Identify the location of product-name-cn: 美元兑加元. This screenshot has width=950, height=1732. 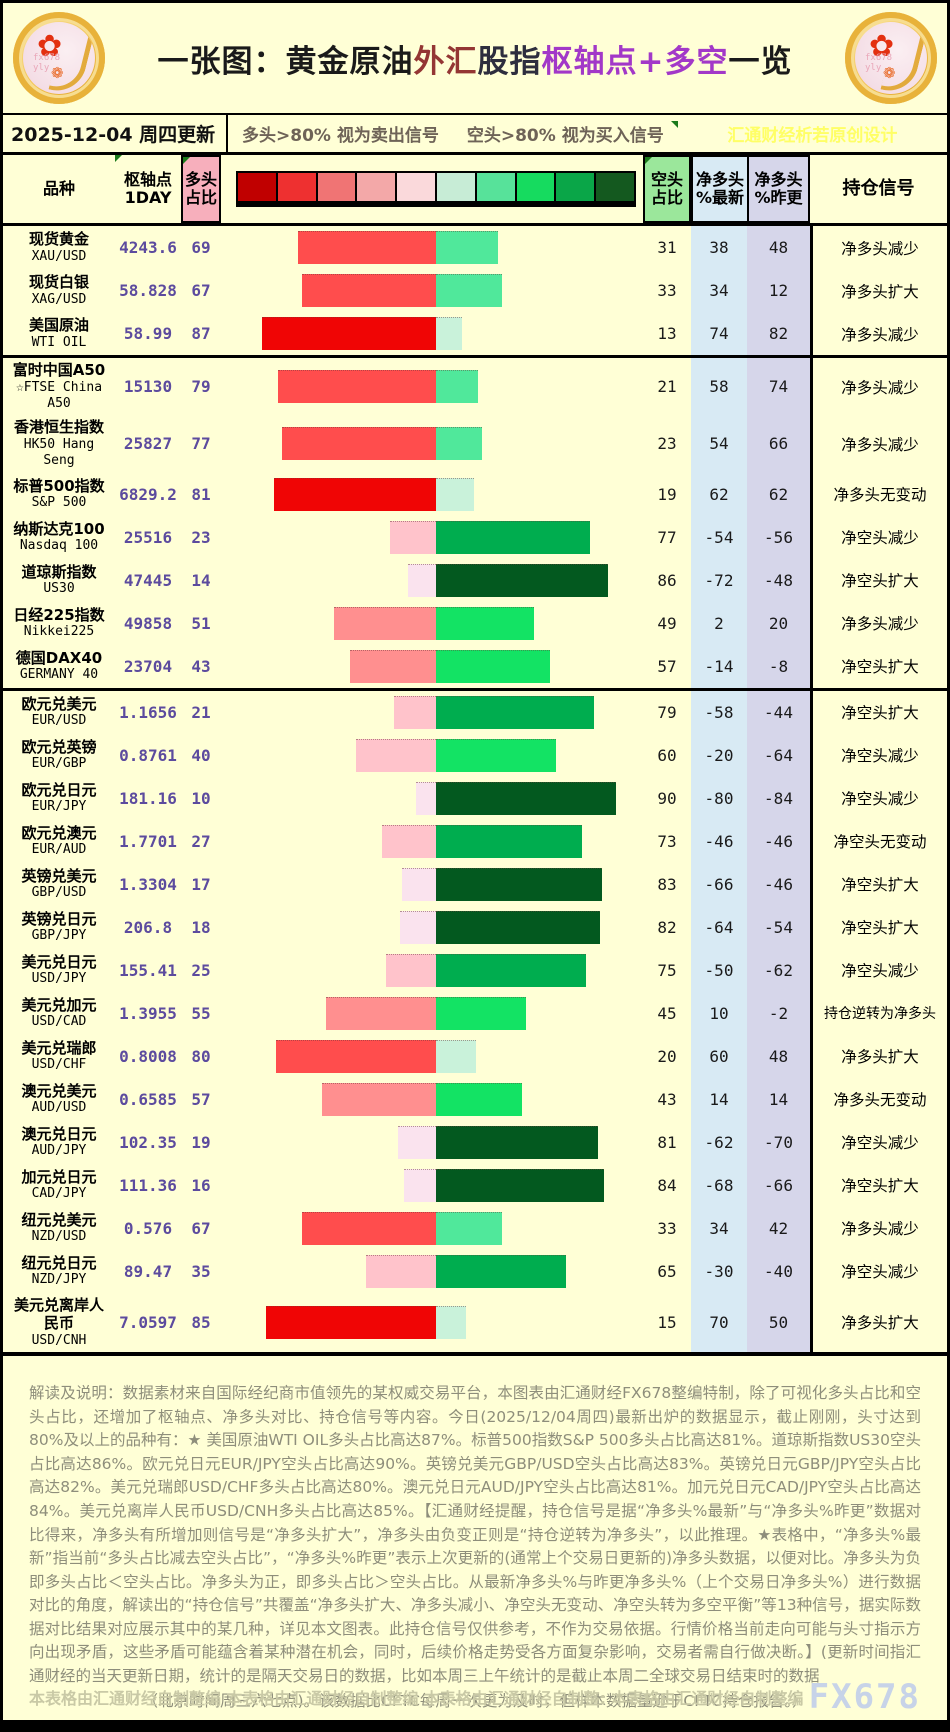
(59, 1004).